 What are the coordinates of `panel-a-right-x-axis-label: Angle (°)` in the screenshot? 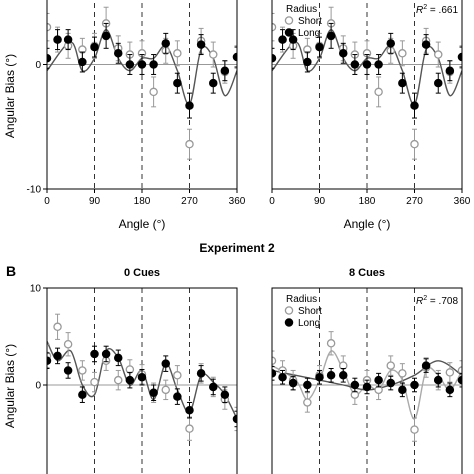 It's located at (367, 224).